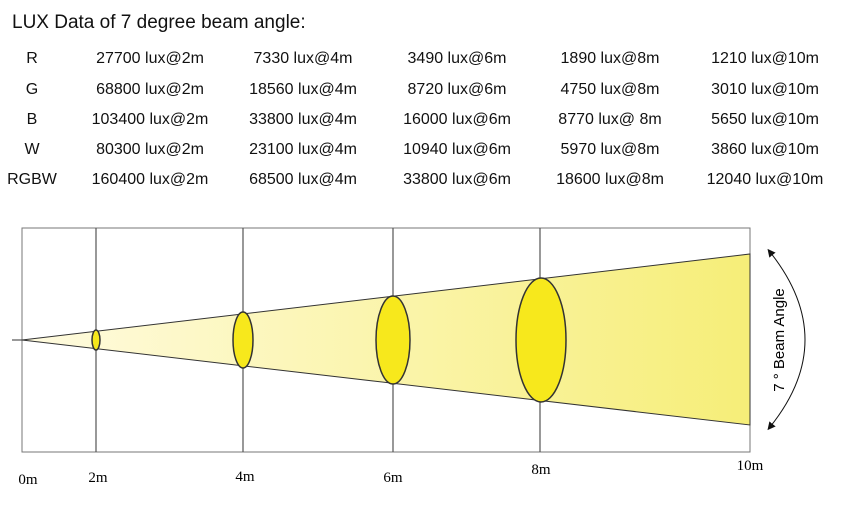 This screenshot has width=852, height=508. I want to click on lux-cell: 8720 lux@6m, so click(457, 89).